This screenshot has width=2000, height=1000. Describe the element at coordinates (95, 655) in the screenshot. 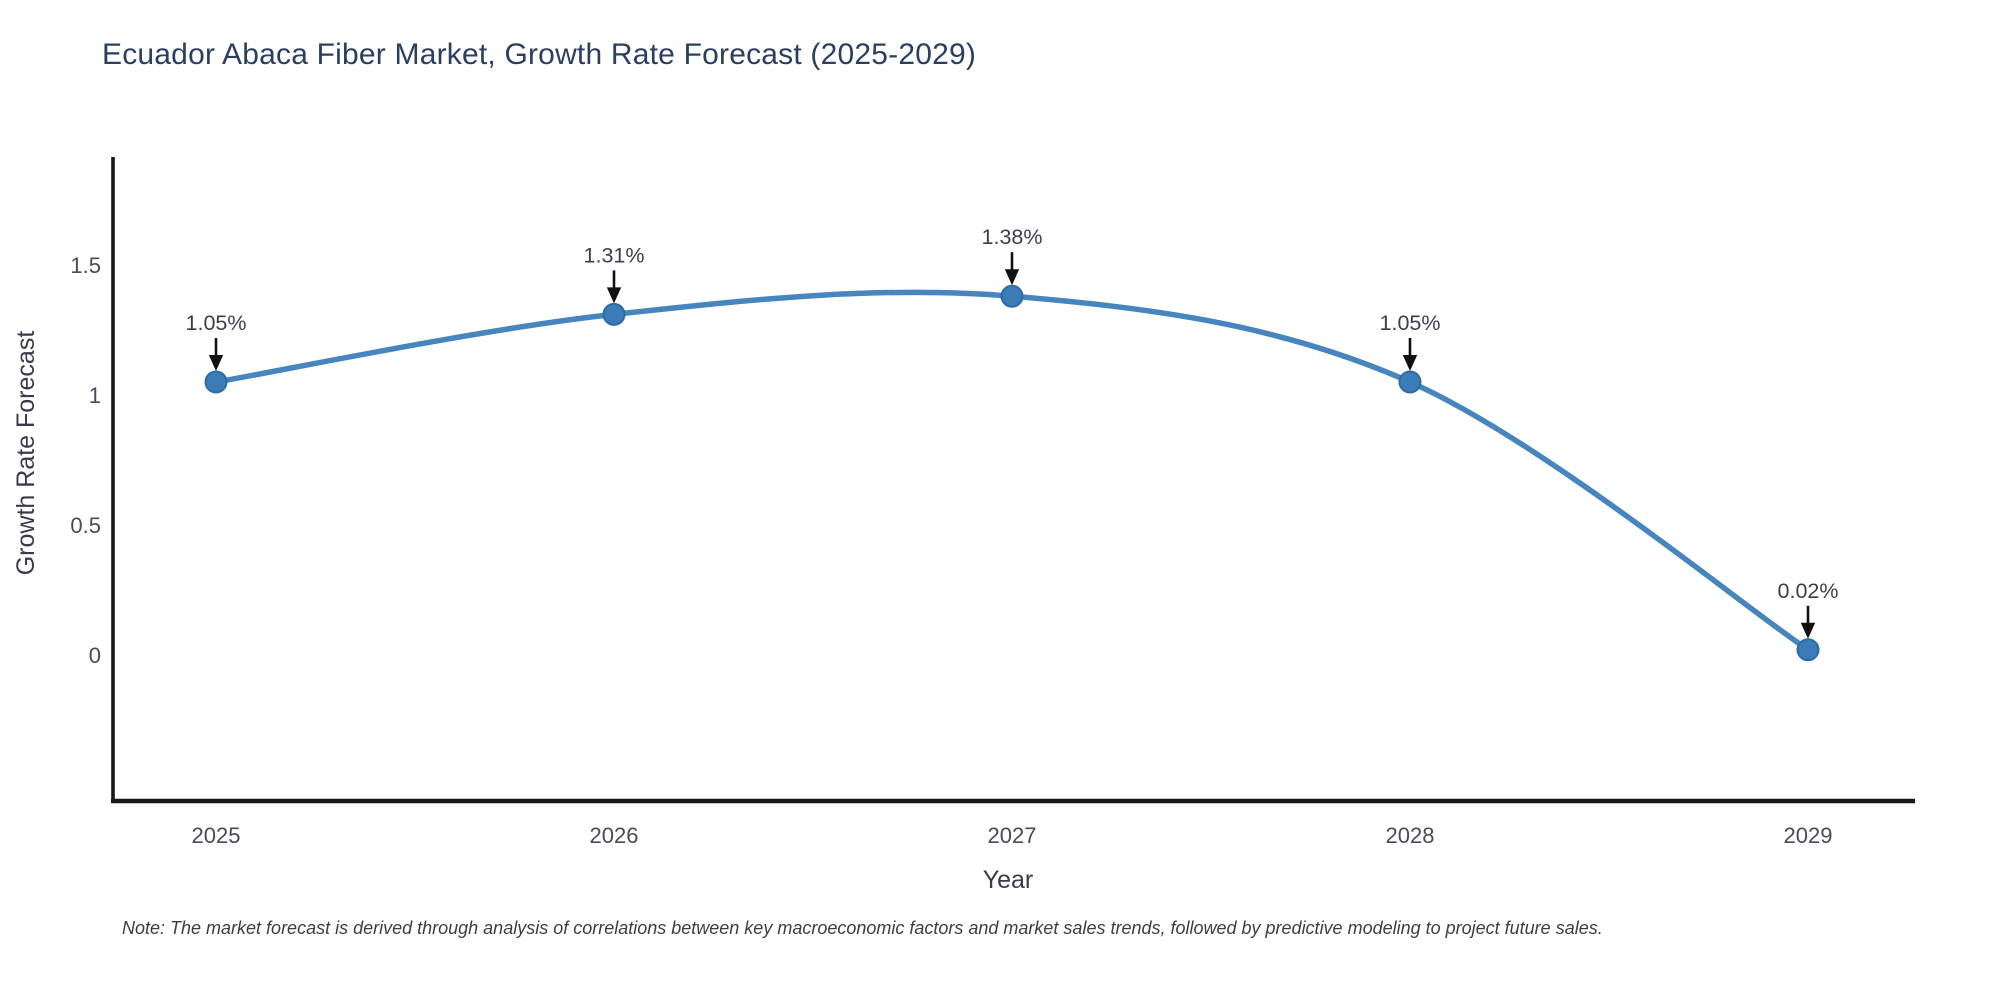

I see `y-tick-label: 0` at that location.